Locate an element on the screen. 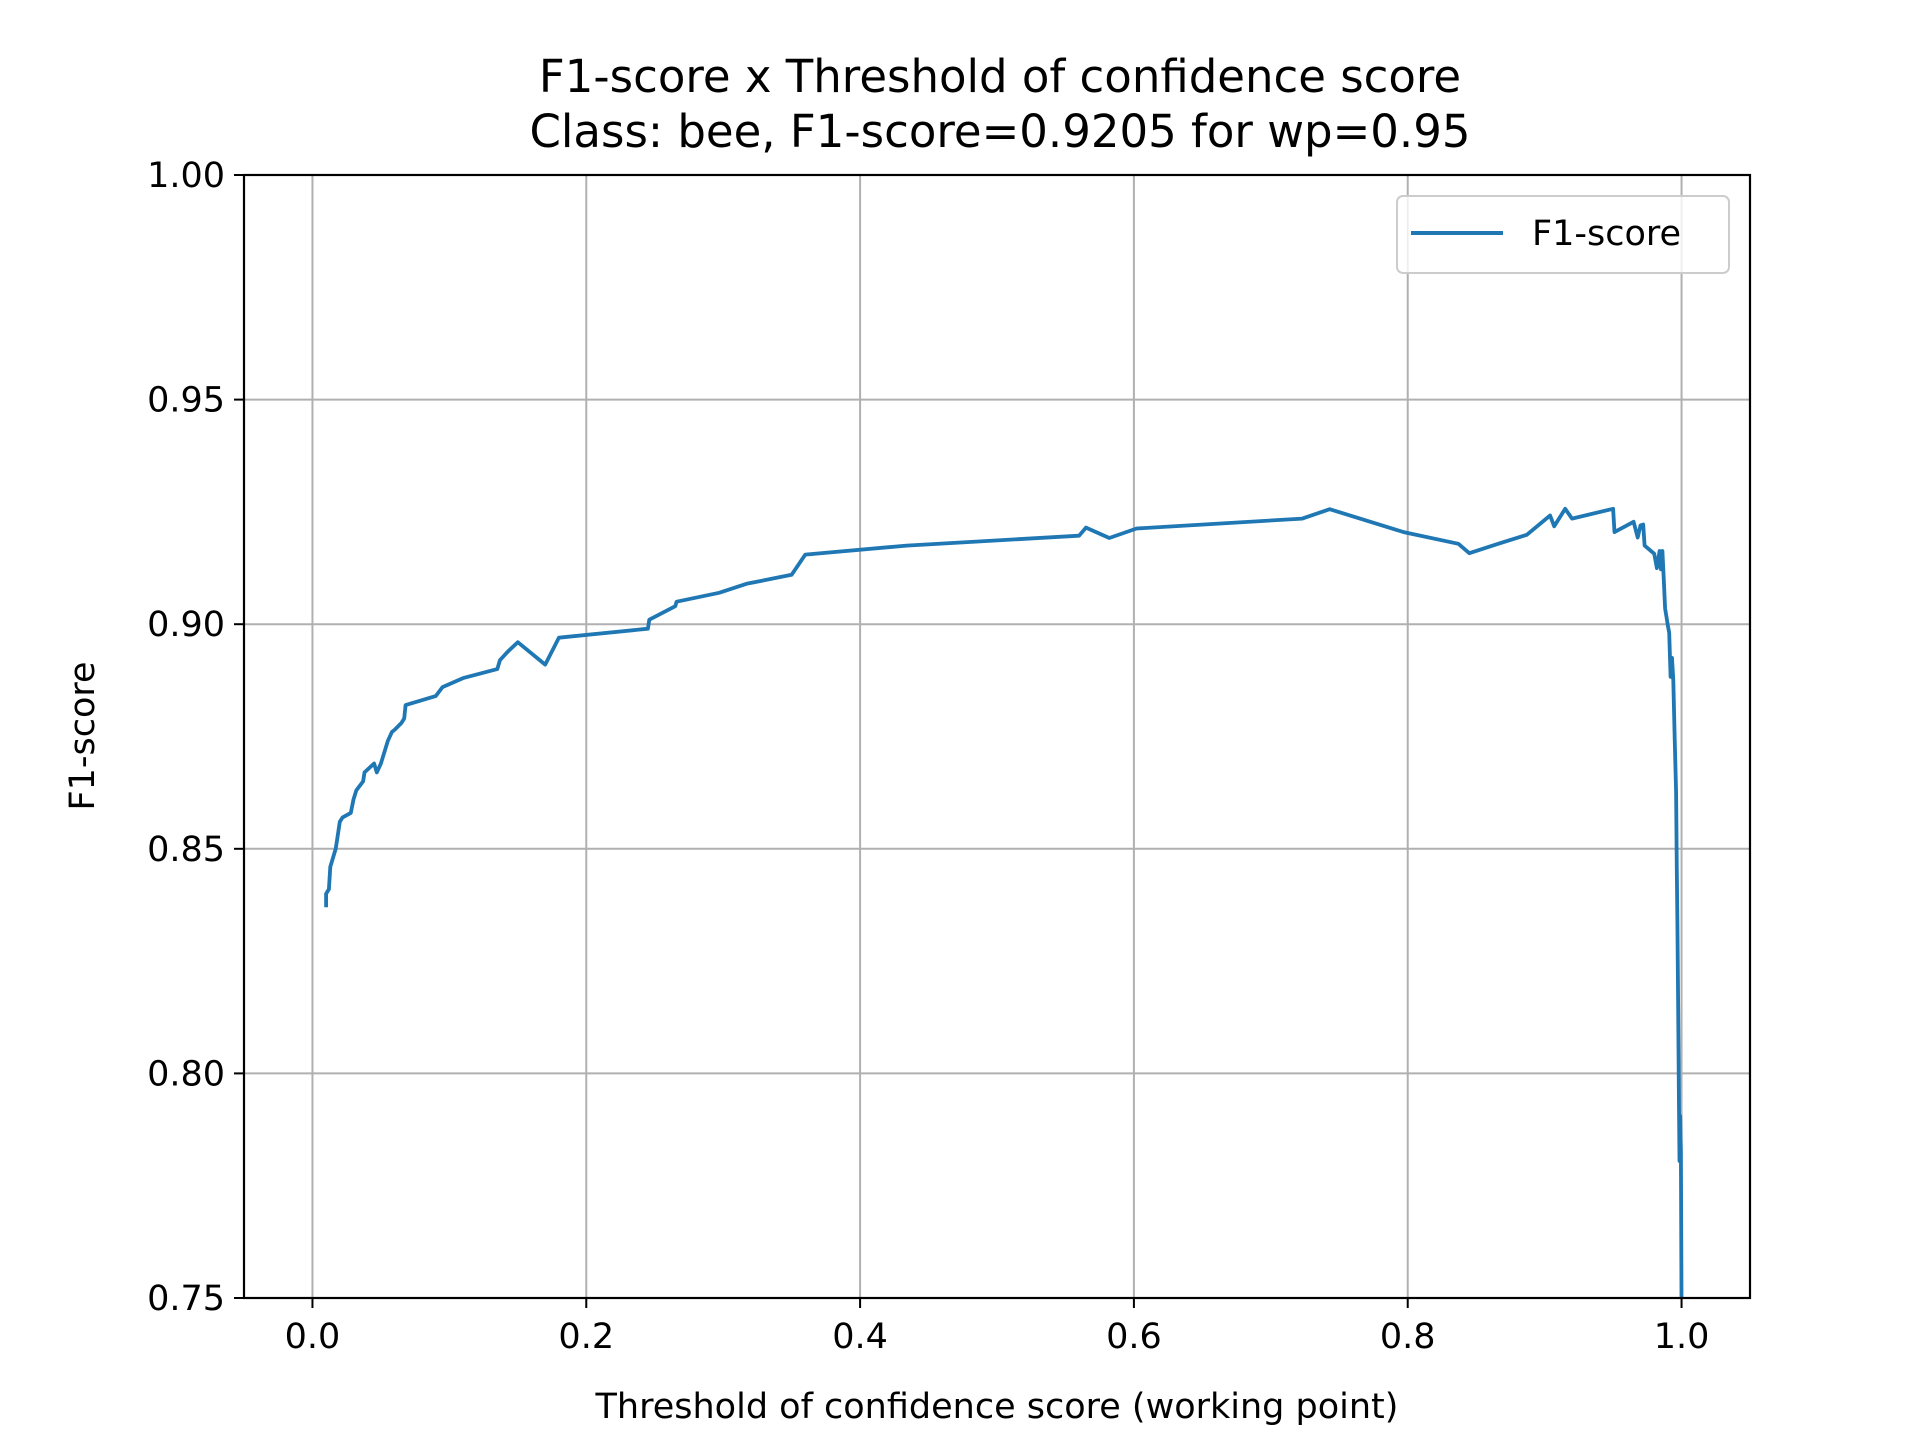  y-tick-label: 0.95 is located at coordinates (186, 401).